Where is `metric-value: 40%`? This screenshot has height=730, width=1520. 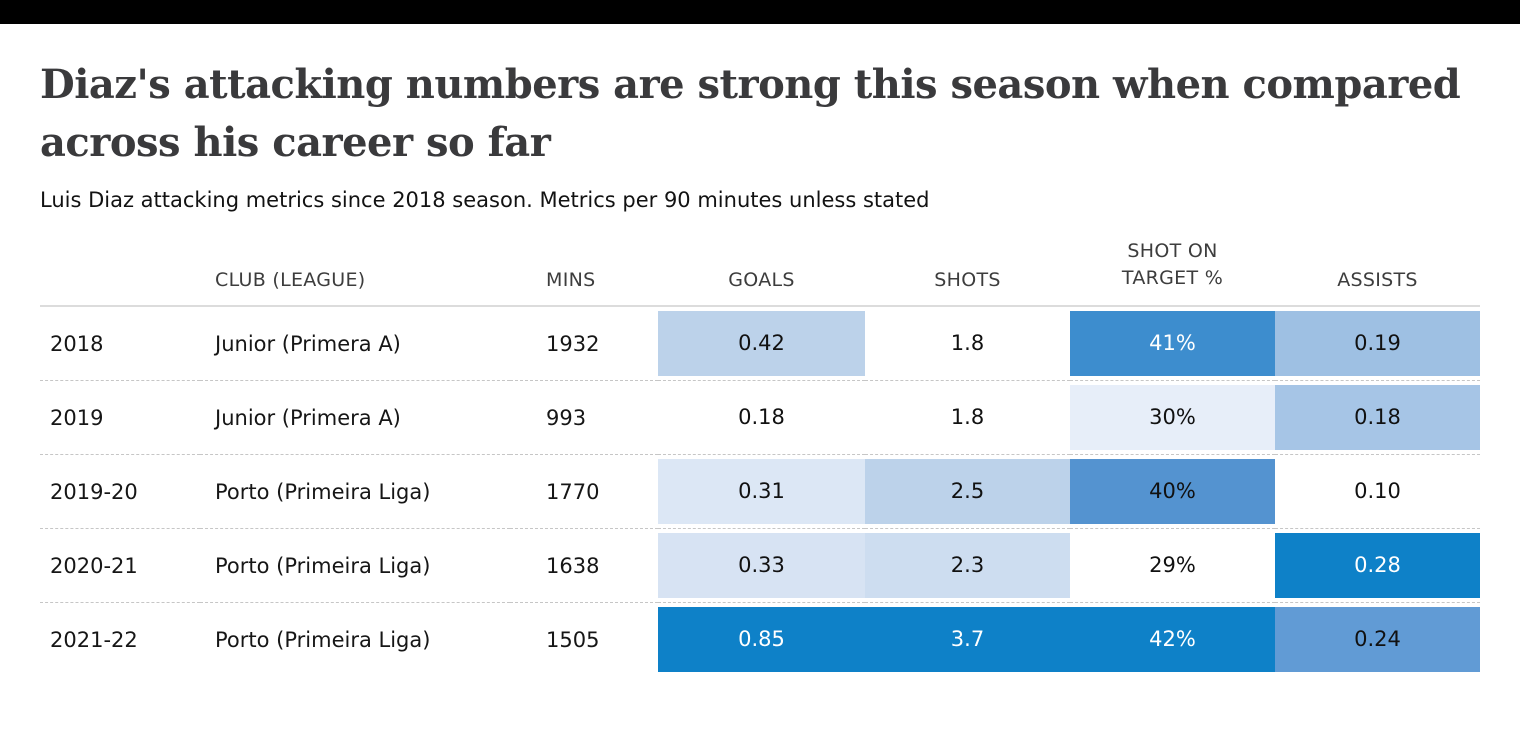 metric-value: 40% is located at coordinates (1172, 492).